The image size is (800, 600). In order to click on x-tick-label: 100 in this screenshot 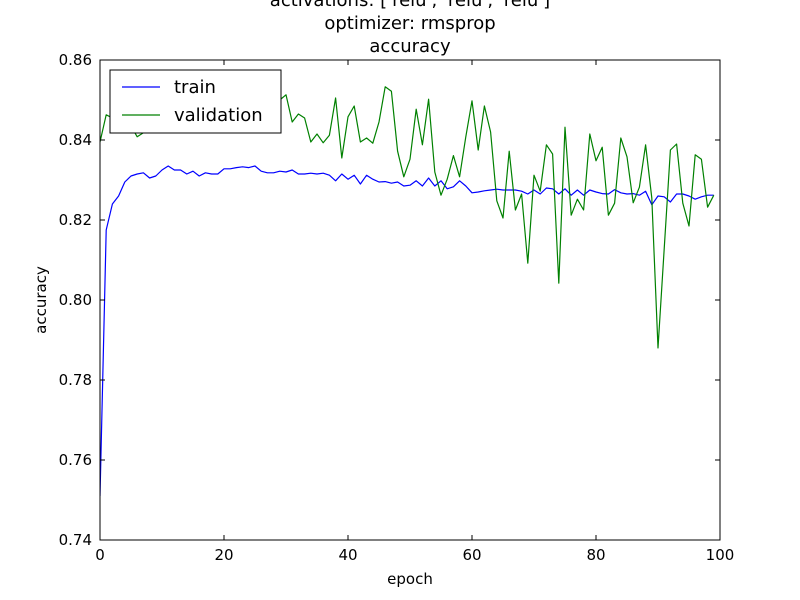, I will do `click(720, 555)`.